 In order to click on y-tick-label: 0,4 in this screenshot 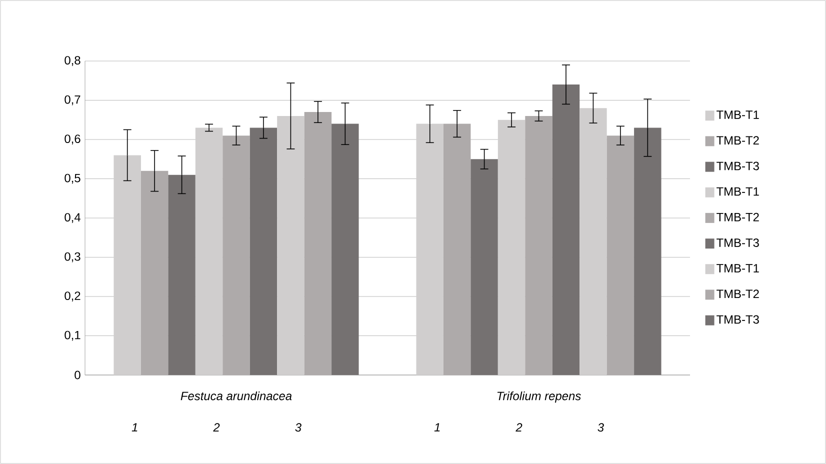, I will do `click(72, 218)`.